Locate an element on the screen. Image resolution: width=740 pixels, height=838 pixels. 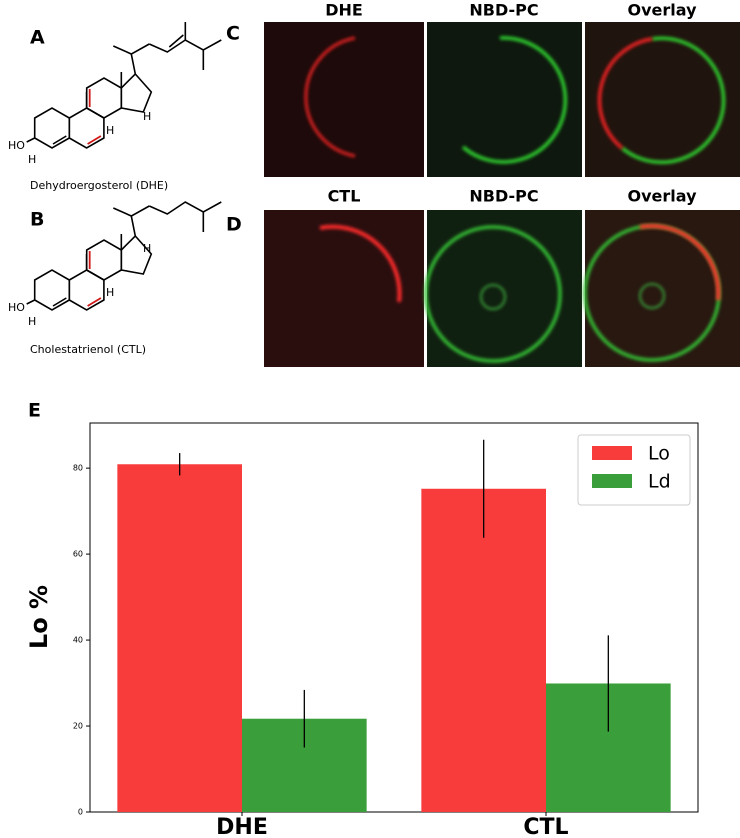
legend-box is located at coordinates (634, 470).